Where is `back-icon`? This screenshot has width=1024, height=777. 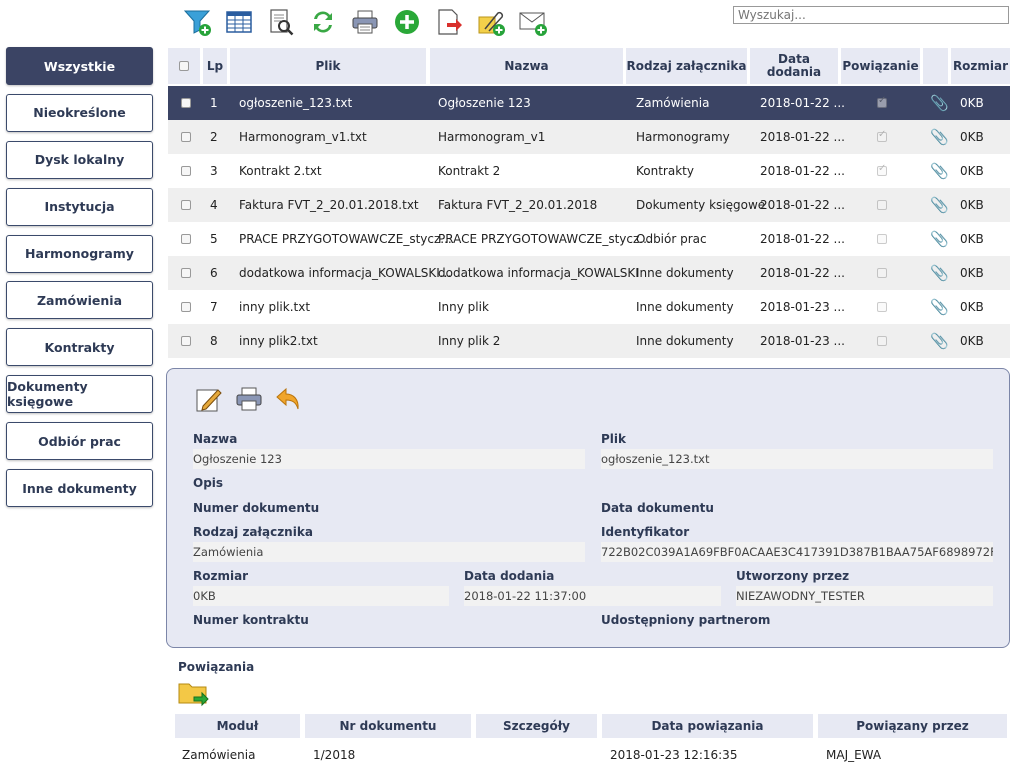
back-icon is located at coordinates (289, 399).